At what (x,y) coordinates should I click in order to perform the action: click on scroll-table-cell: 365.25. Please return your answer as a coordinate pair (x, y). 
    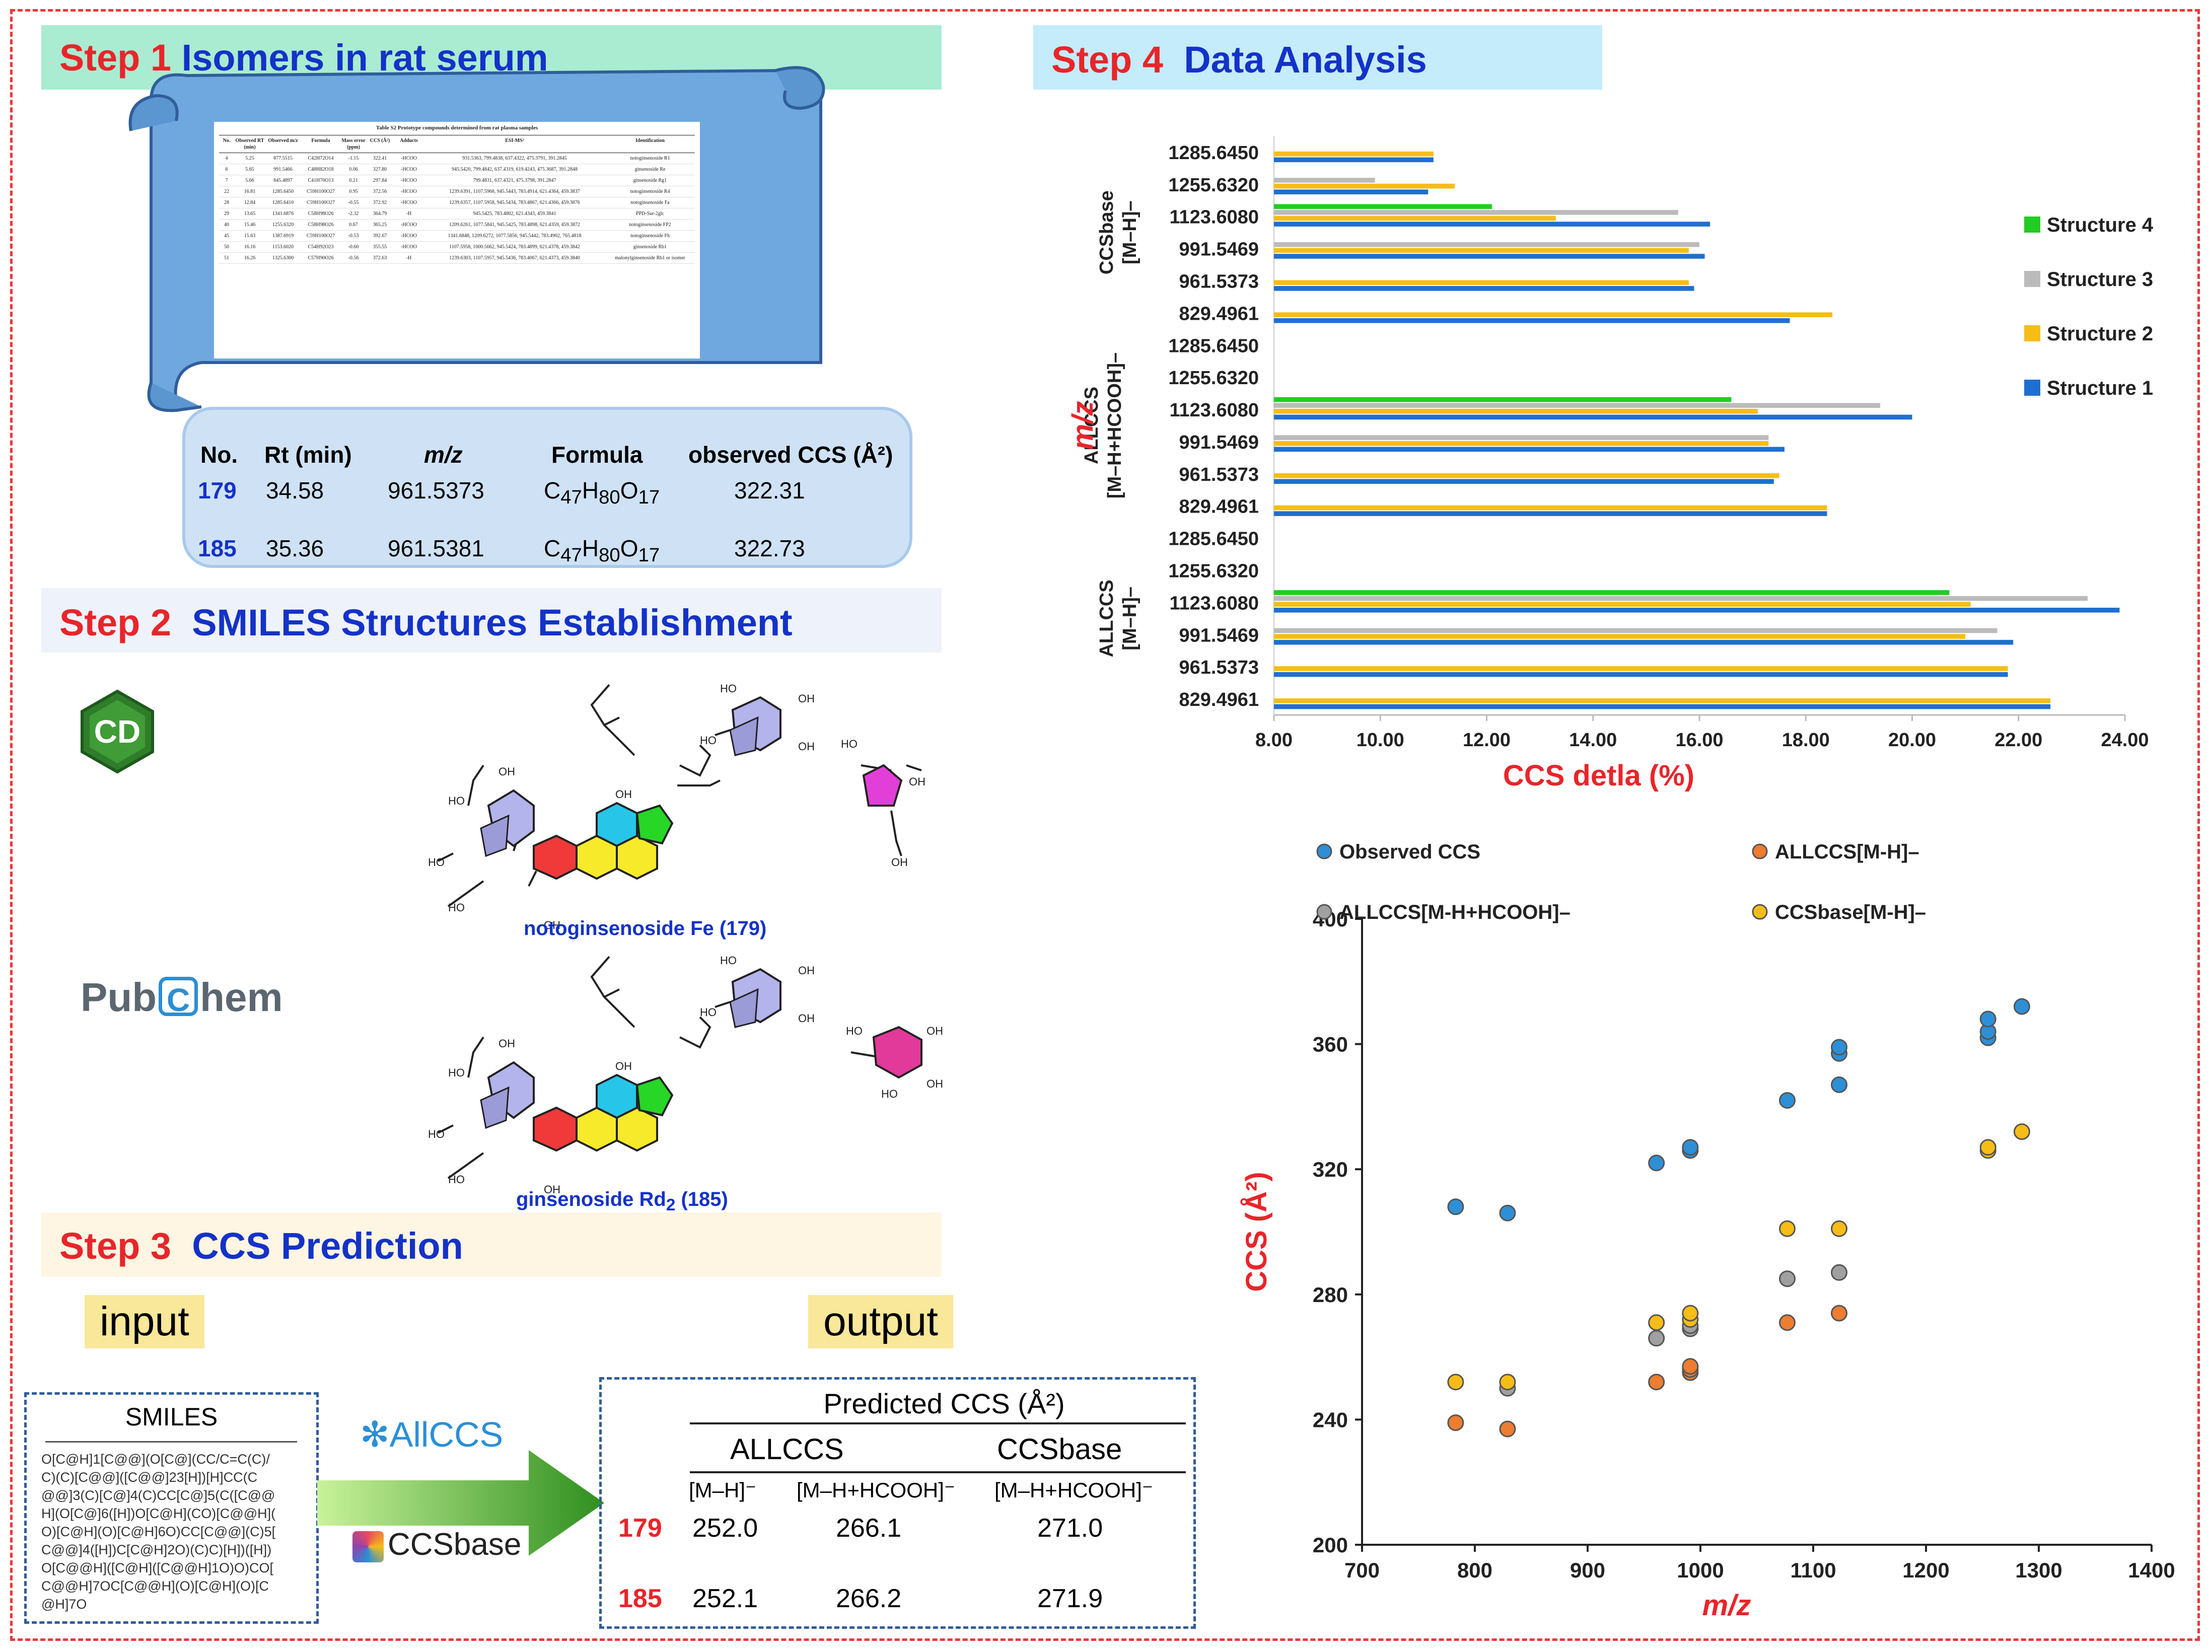
    Looking at the image, I should click on (380, 225).